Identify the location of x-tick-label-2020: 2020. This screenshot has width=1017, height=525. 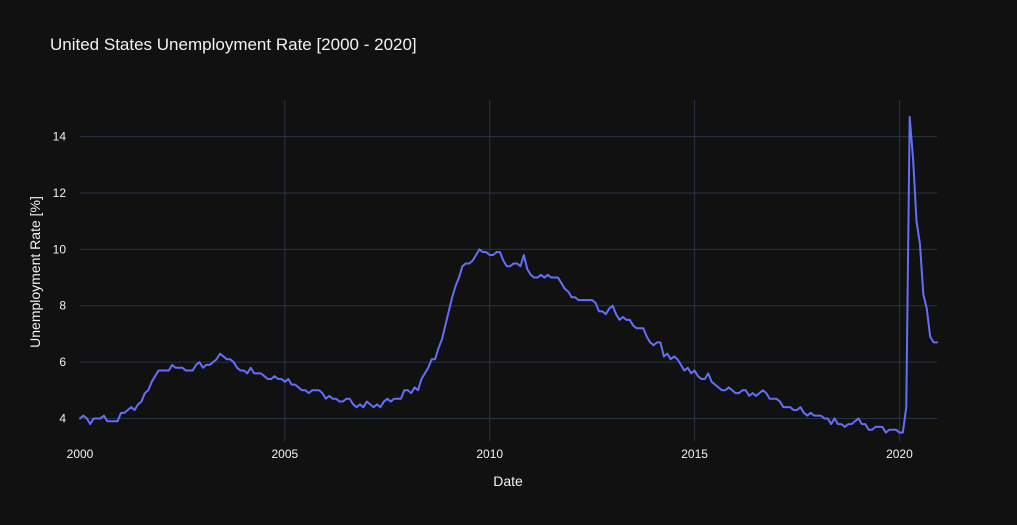
(899, 454).